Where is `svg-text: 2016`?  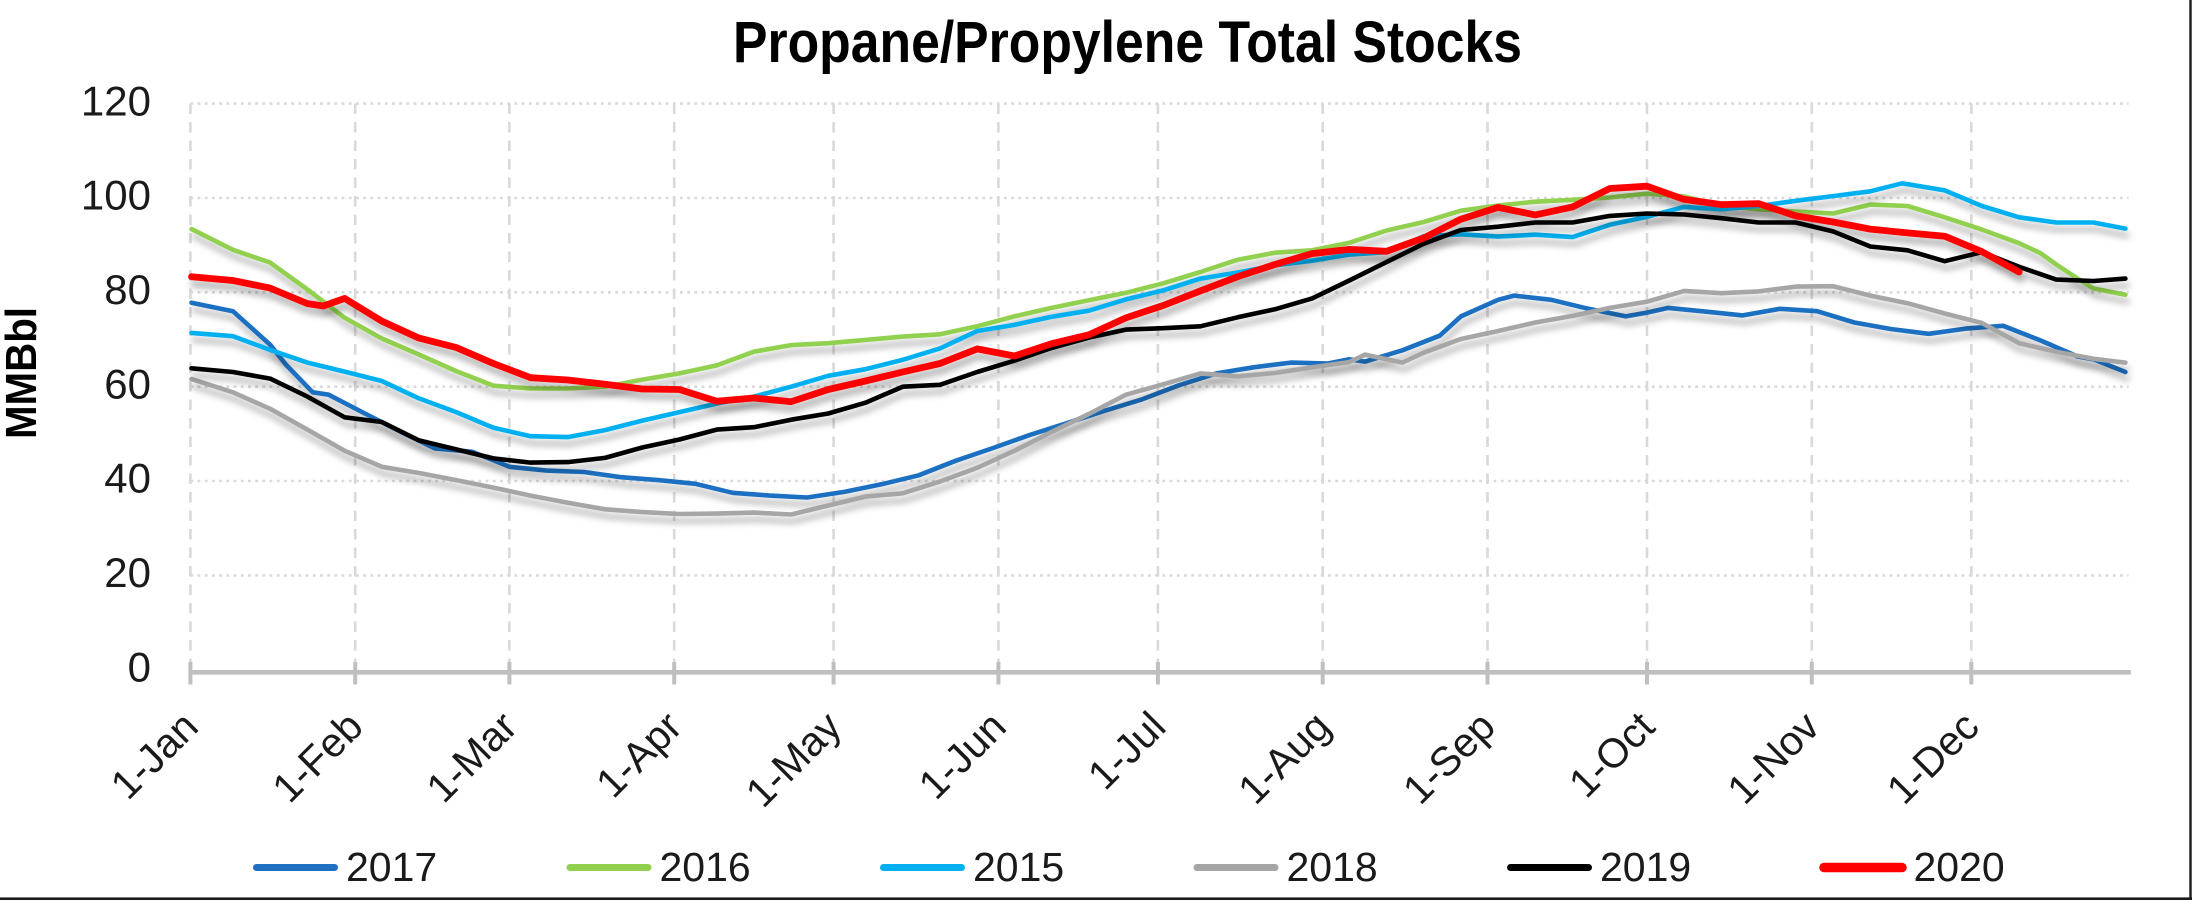 svg-text: 2016 is located at coordinates (705, 867).